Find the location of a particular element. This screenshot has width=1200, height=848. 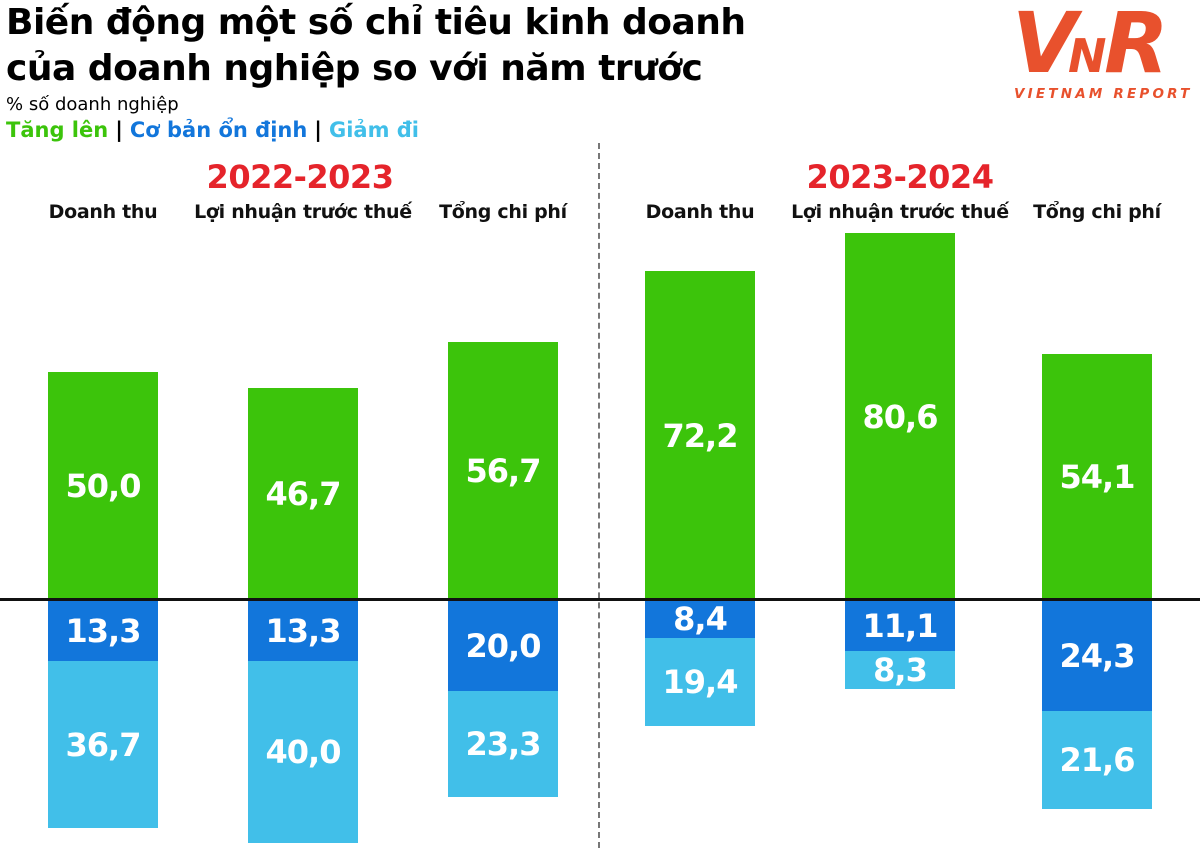

logo-caption: VIETNAM REPORT is located at coordinates (1103, 94).